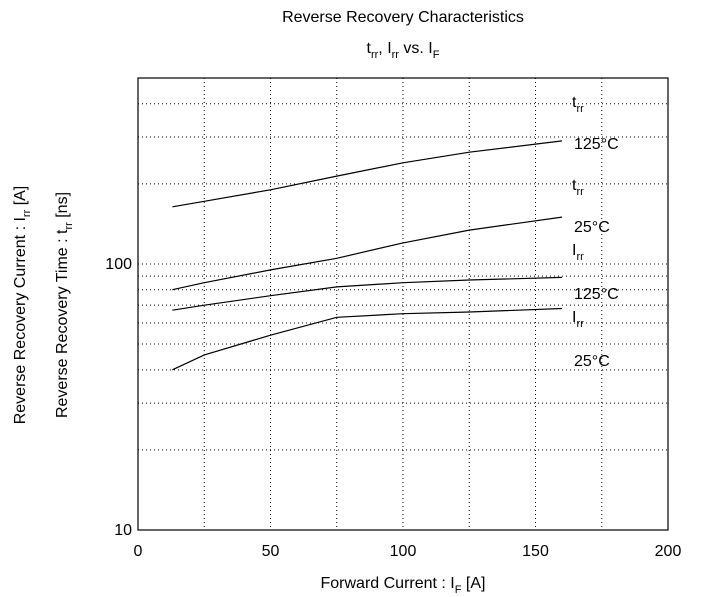  Describe the element at coordinates (118, 264) in the screenshot. I see `y-tick-label: 100` at that location.